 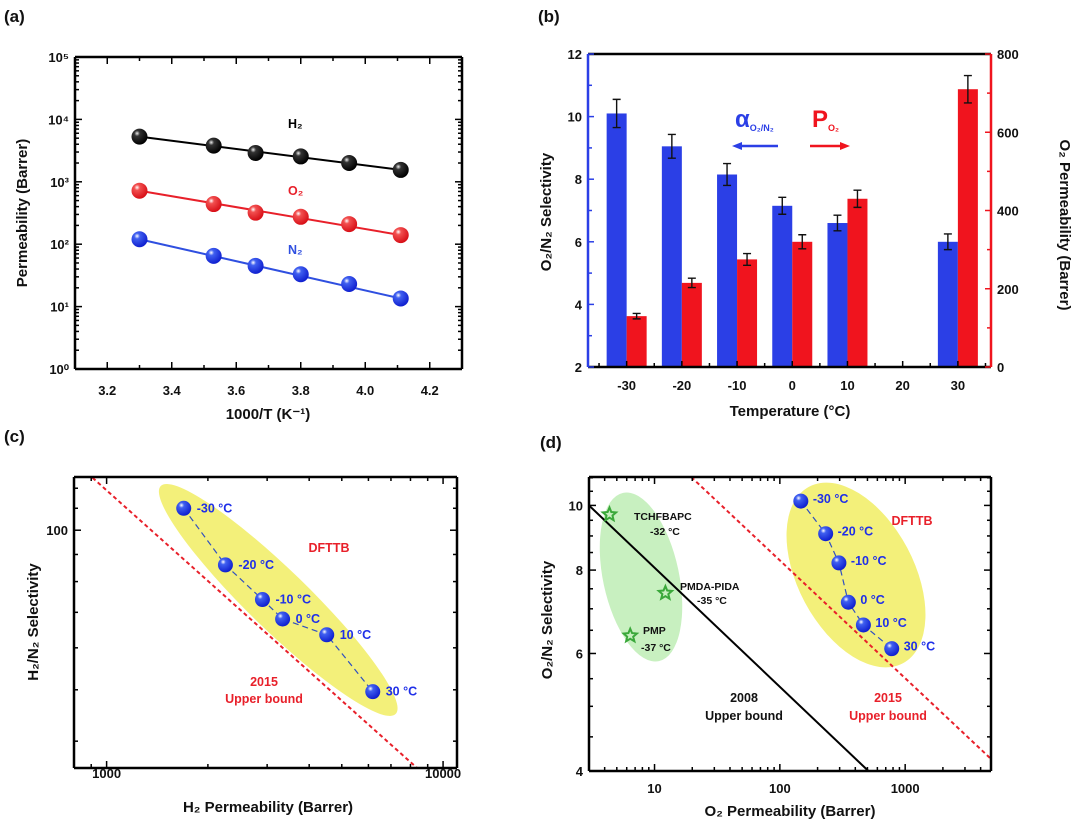 I want to click on panel-c-x-tick-label: 1000, so click(x=106, y=773).